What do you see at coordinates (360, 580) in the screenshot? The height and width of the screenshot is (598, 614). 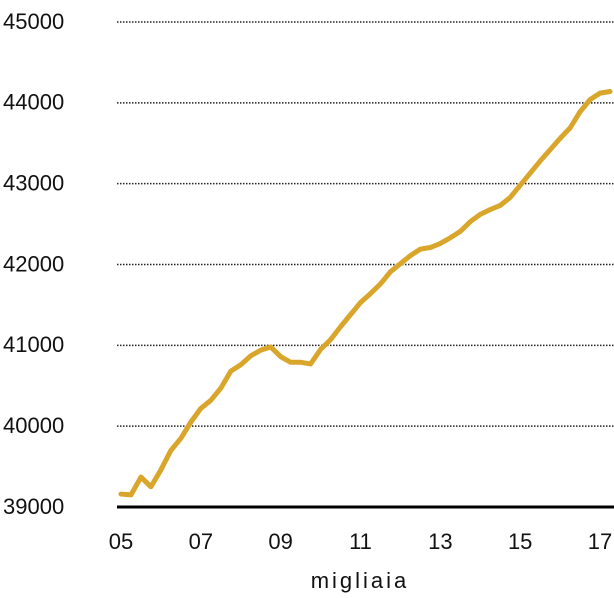 I see `x-axis-label: migliaia` at bounding box center [360, 580].